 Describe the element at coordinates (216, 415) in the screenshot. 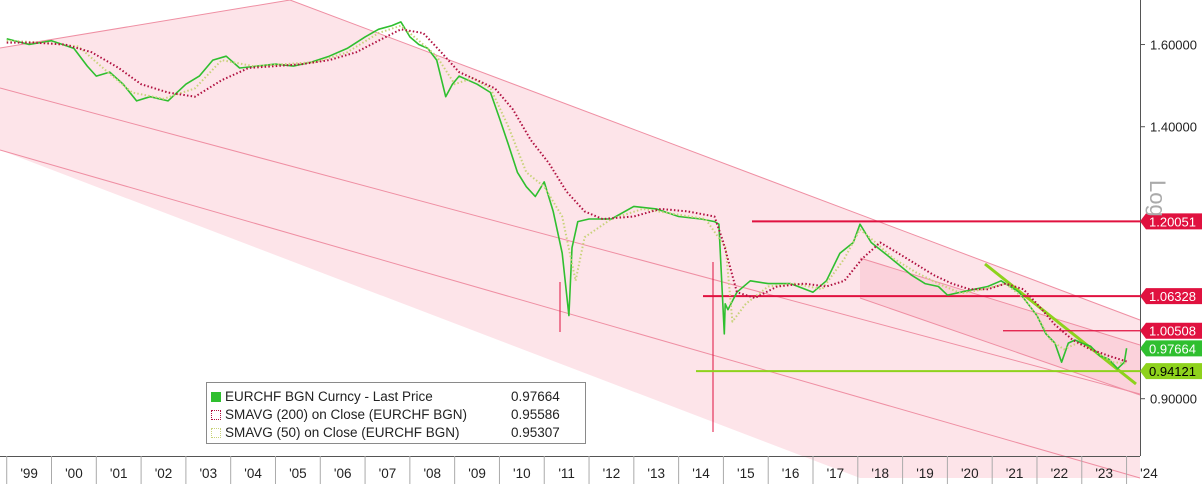

I see `legend-swatch-sma200` at that location.